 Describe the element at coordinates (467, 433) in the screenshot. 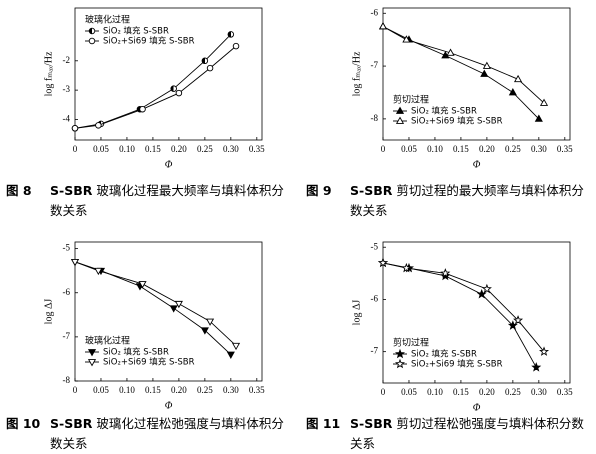

I see `caption-text: 剪切过程松弛强度与填料体积分数关系` at that location.